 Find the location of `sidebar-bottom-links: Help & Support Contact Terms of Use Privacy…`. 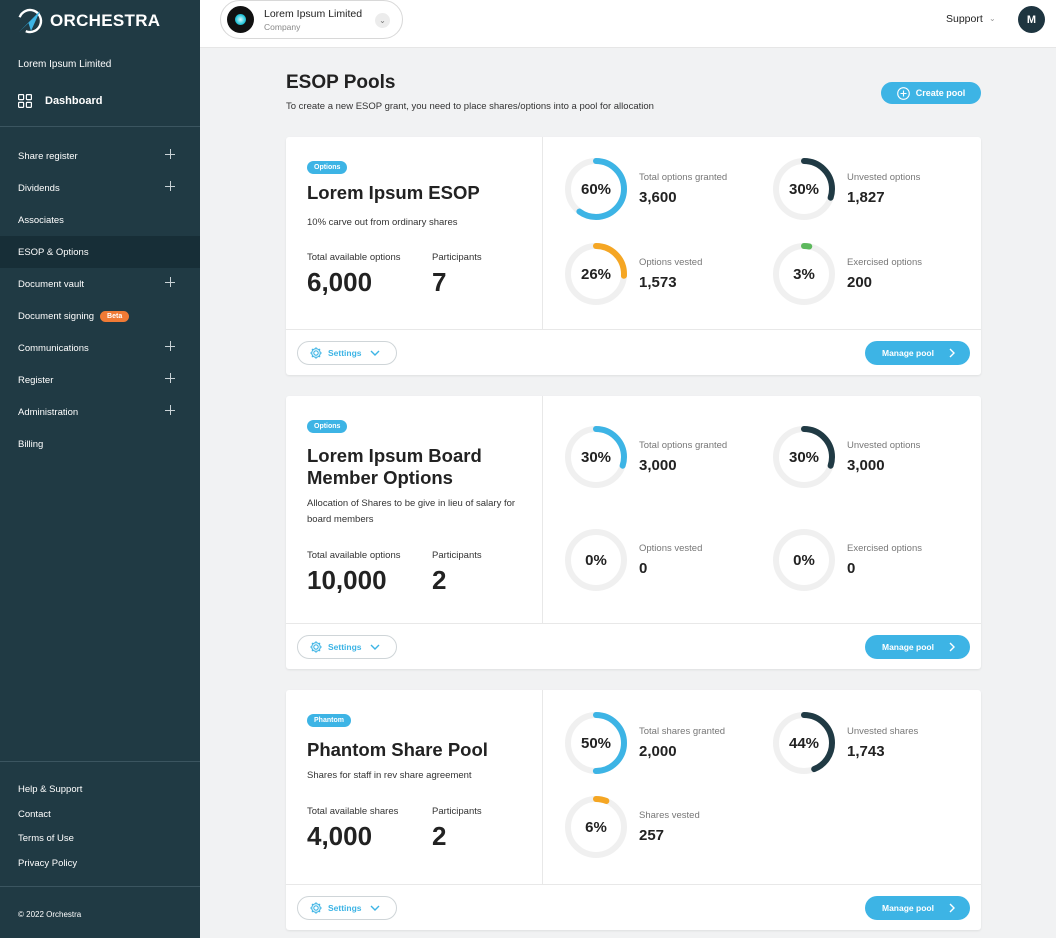

sidebar-bottom-links: Help & Support Contact Terms of Use Privacy… is located at coordinates (100, 826).